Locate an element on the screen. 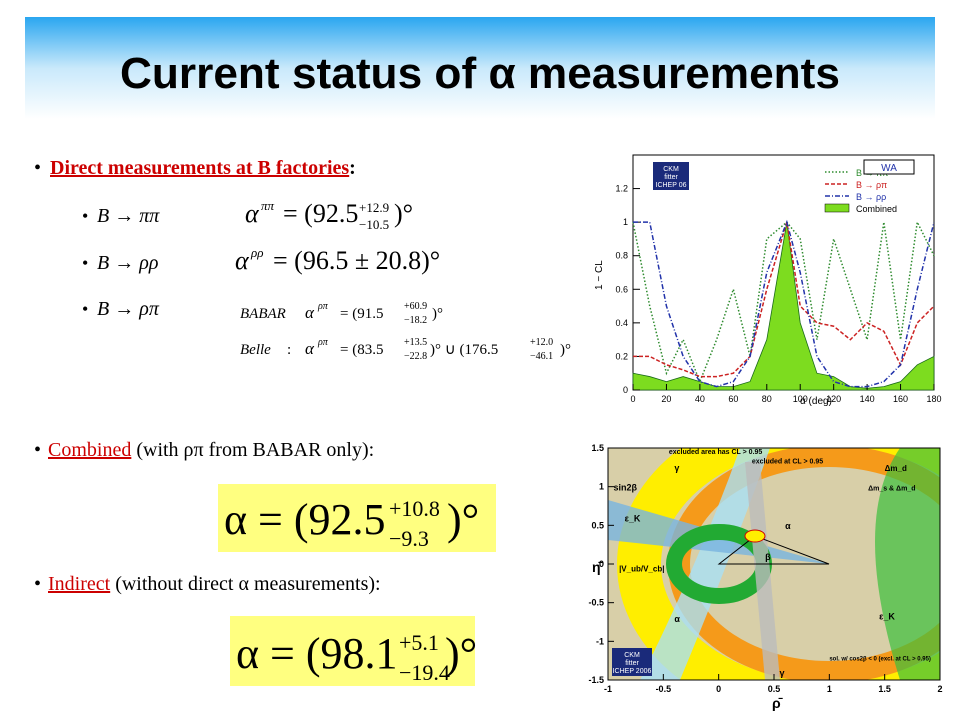 The width and height of the screenshot is (960, 725). x-tick-label: 100 is located at coordinates (800, 399).